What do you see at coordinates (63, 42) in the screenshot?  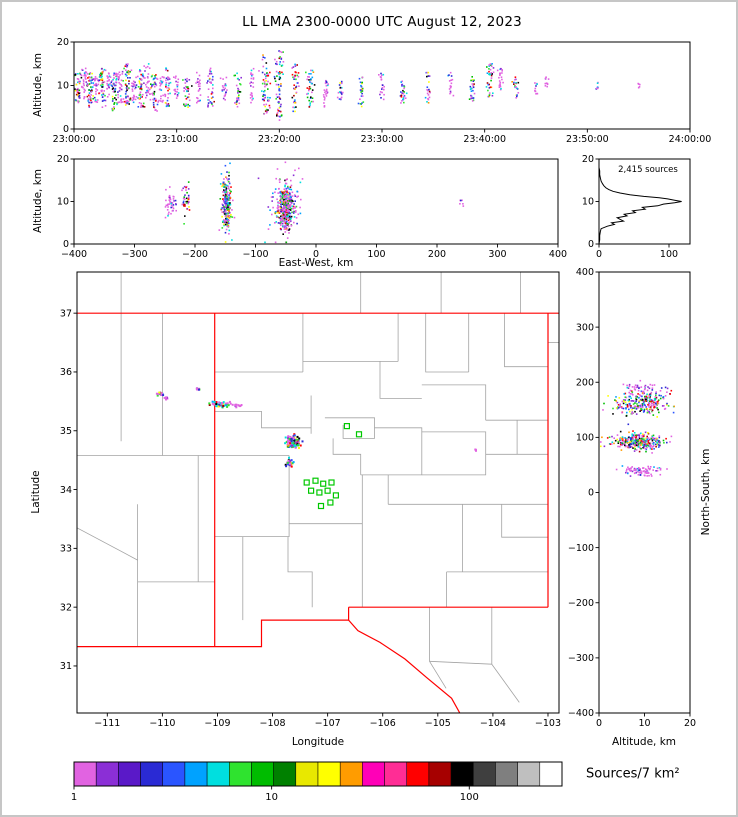 I see `tick-label: 20` at bounding box center [63, 42].